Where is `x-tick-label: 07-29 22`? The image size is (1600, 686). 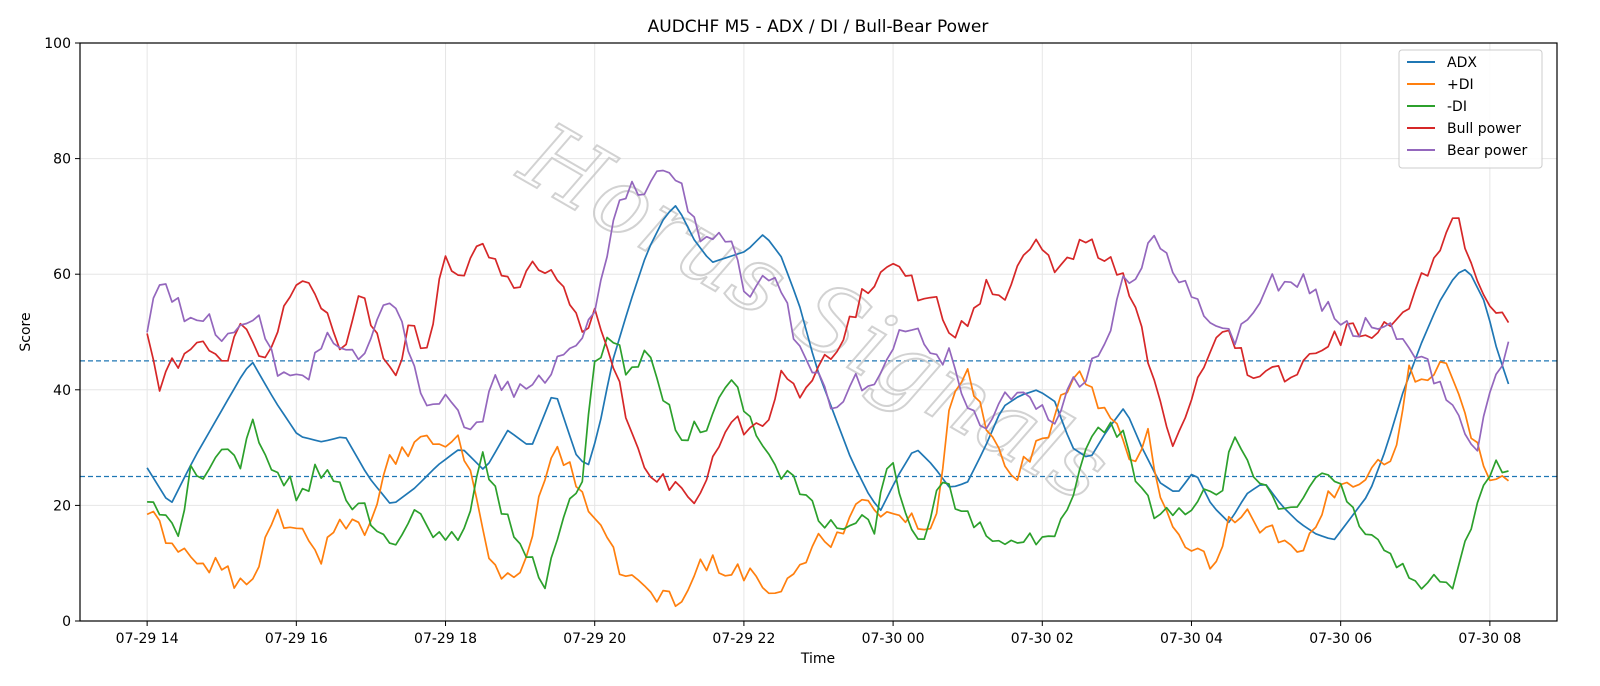
x-tick-label: 07-29 22 is located at coordinates (743, 639).